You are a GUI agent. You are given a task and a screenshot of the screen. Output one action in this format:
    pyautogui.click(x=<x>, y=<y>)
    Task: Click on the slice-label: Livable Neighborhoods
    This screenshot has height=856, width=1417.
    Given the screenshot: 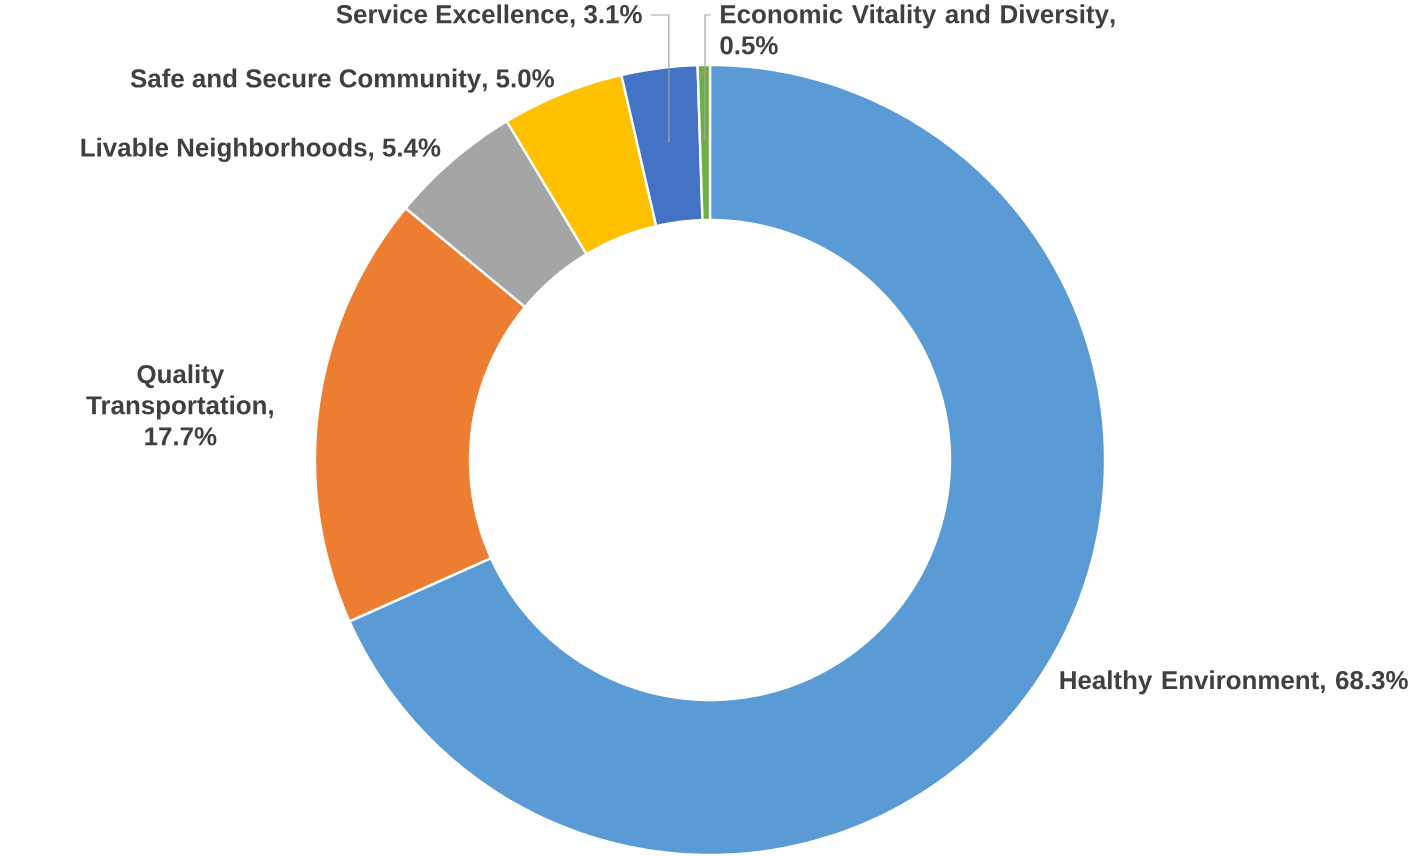 What is the action you would take?
    pyautogui.click(x=224, y=149)
    